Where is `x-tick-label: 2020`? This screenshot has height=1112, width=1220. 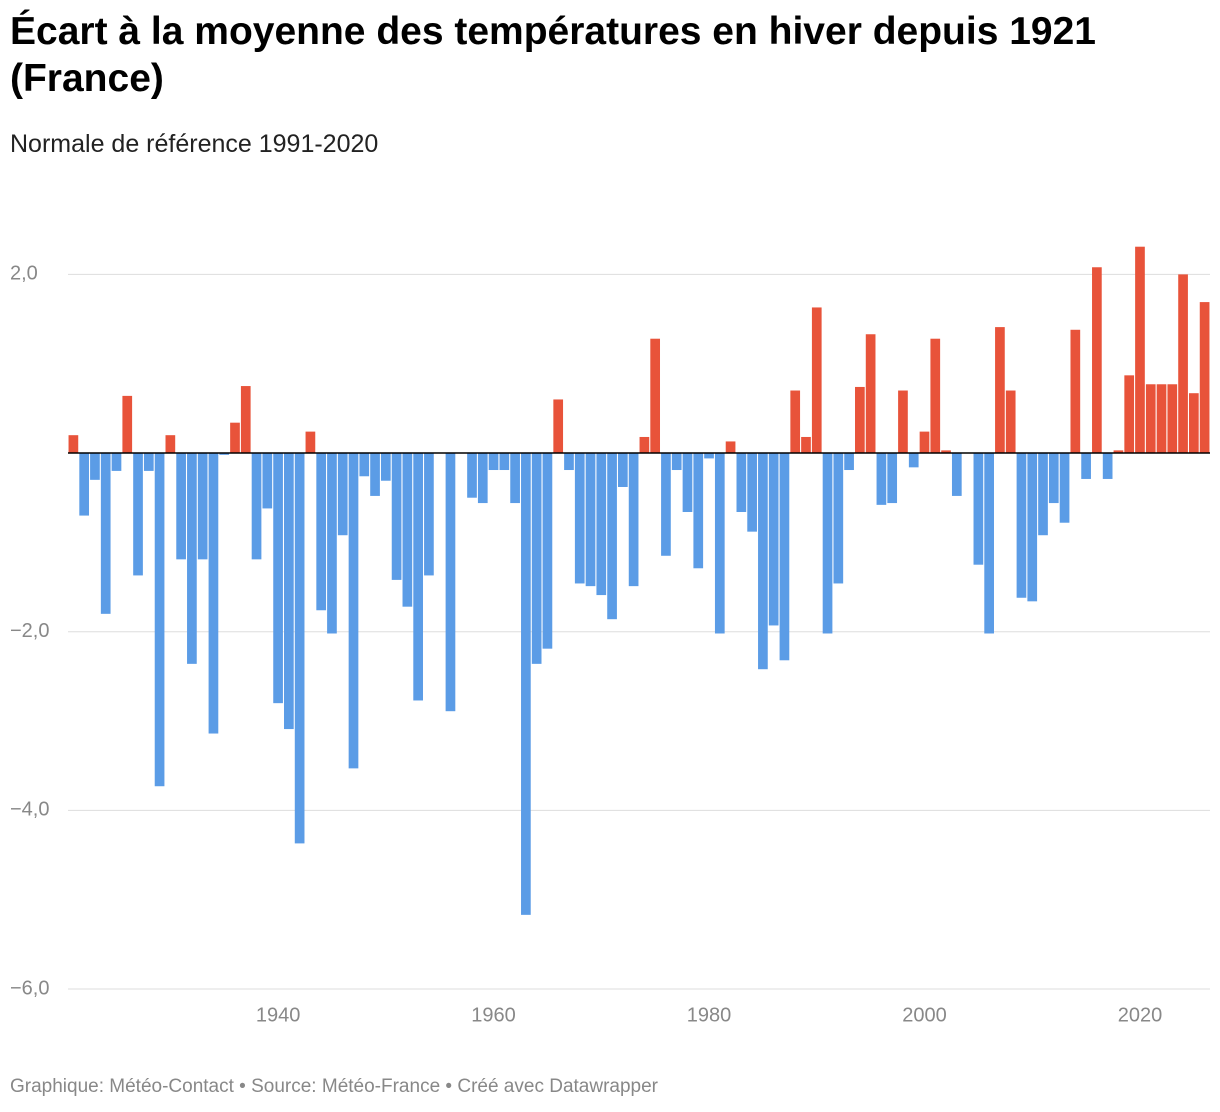 x-tick-label: 2020 is located at coordinates (1140, 1015).